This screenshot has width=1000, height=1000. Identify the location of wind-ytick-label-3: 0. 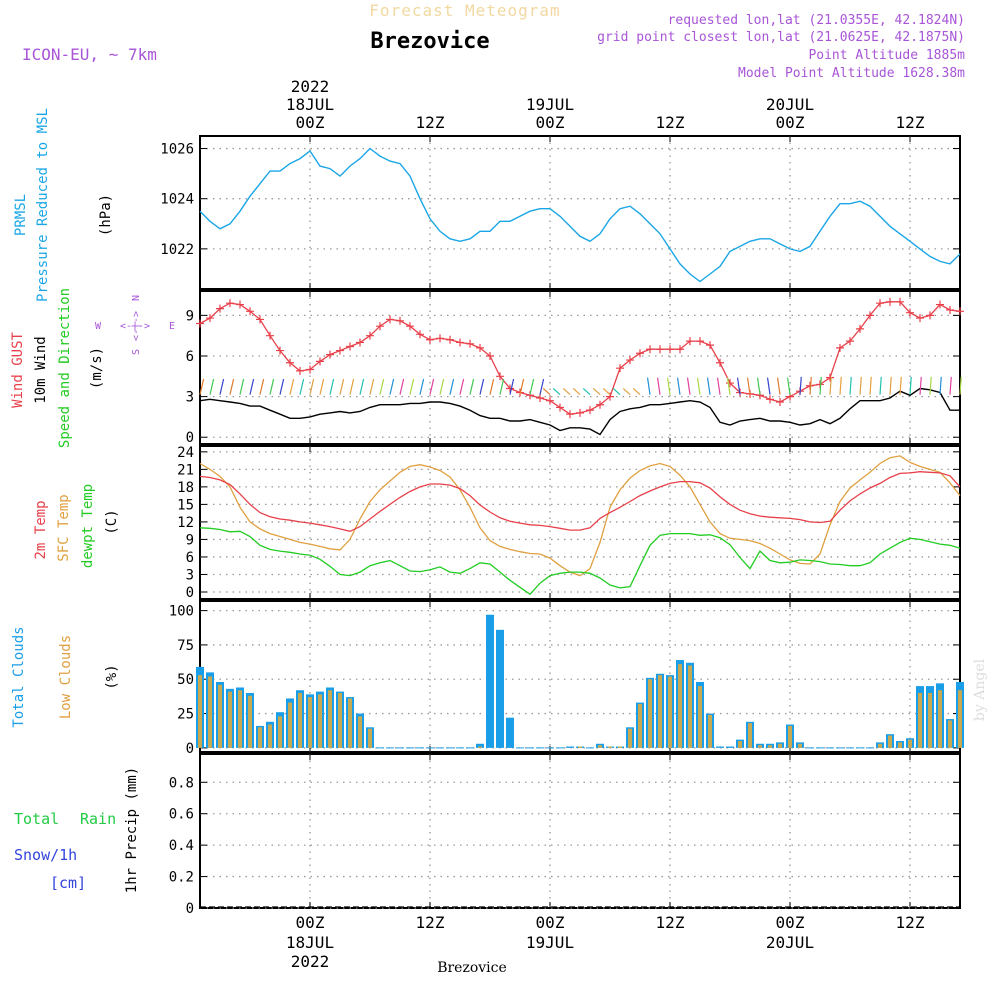
(190, 438).